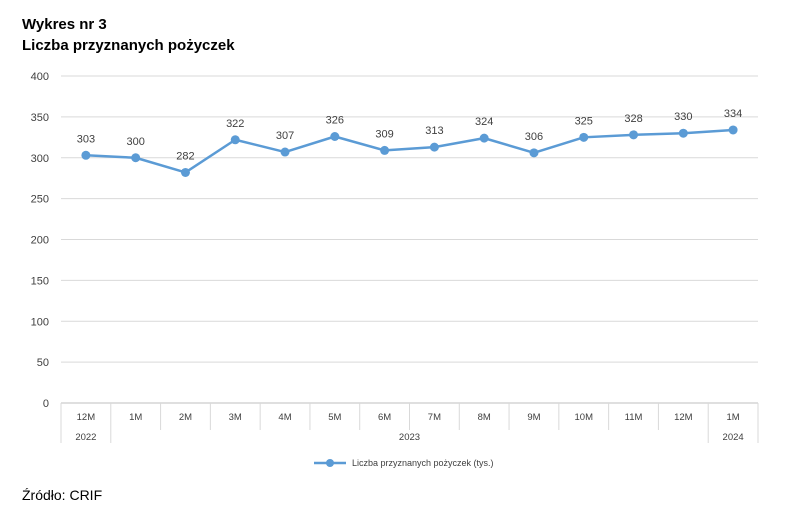  Describe the element at coordinates (46, 404) in the screenshot. I see `y-tick-label: 0` at that location.